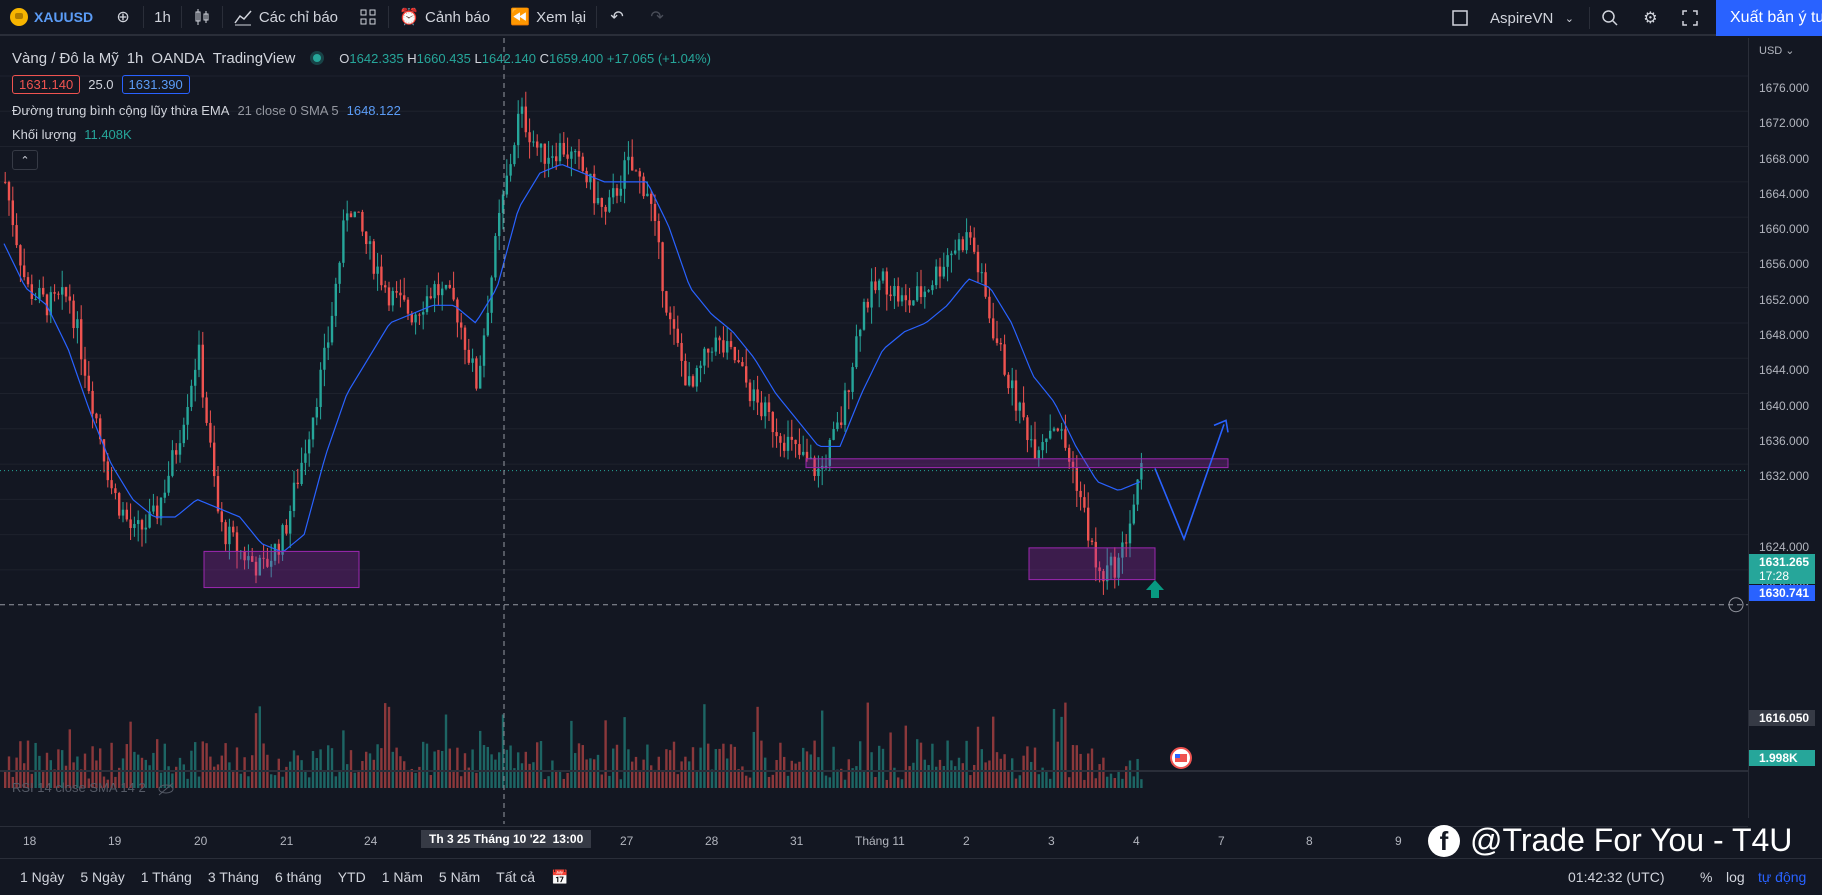 This screenshot has width=1822, height=895. What do you see at coordinates (51, 17) in the screenshot?
I see `symbol-search: XAUUSD` at bounding box center [51, 17].